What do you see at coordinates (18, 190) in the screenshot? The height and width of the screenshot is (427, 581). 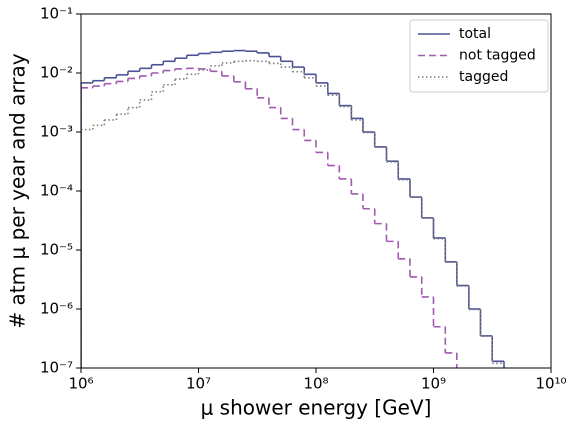 I see `y-axis-label: # atm μ per year and array` at bounding box center [18, 190].